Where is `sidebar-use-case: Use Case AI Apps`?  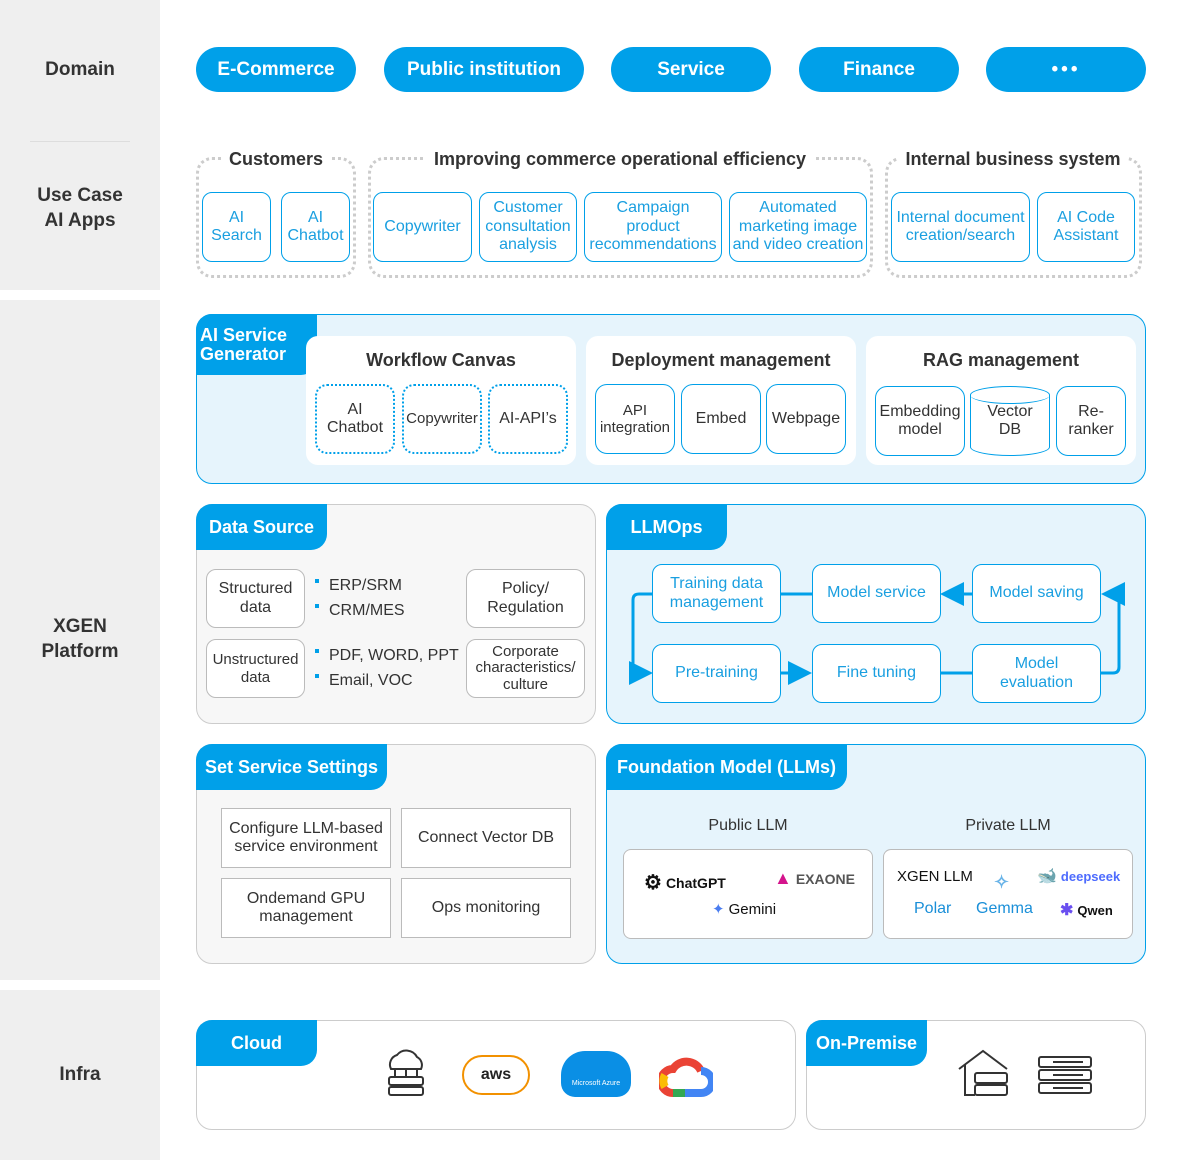 sidebar-use-case: Use Case AI Apps is located at coordinates (80, 208).